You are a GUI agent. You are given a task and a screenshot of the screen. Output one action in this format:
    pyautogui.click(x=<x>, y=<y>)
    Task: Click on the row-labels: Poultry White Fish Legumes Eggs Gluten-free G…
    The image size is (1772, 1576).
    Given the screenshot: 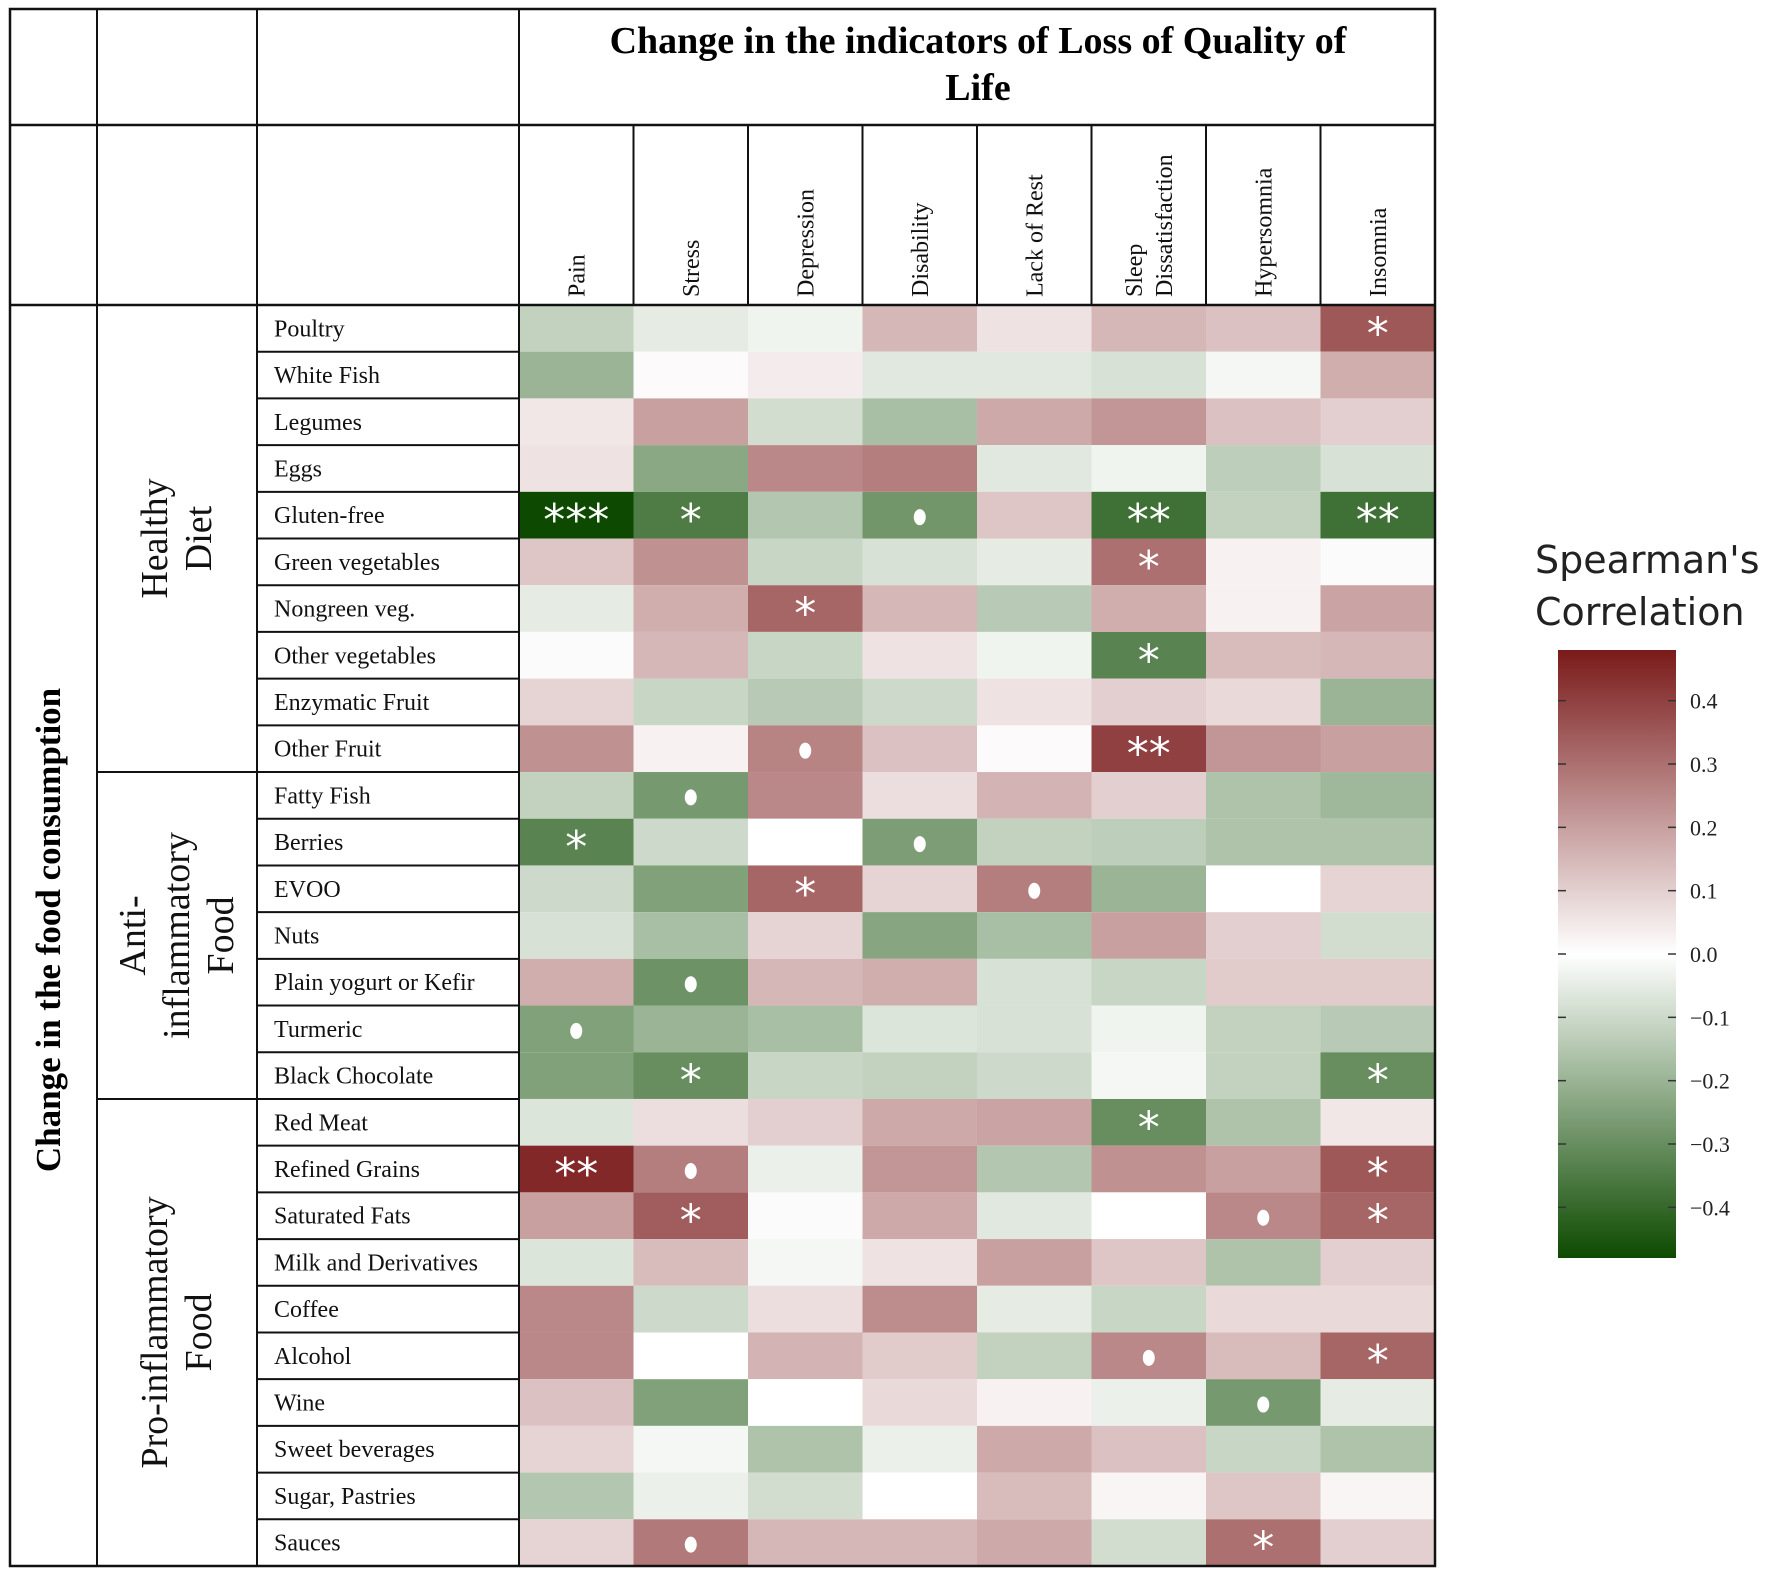 What is the action you would take?
    pyautogui.click(x=376, y=936)
    